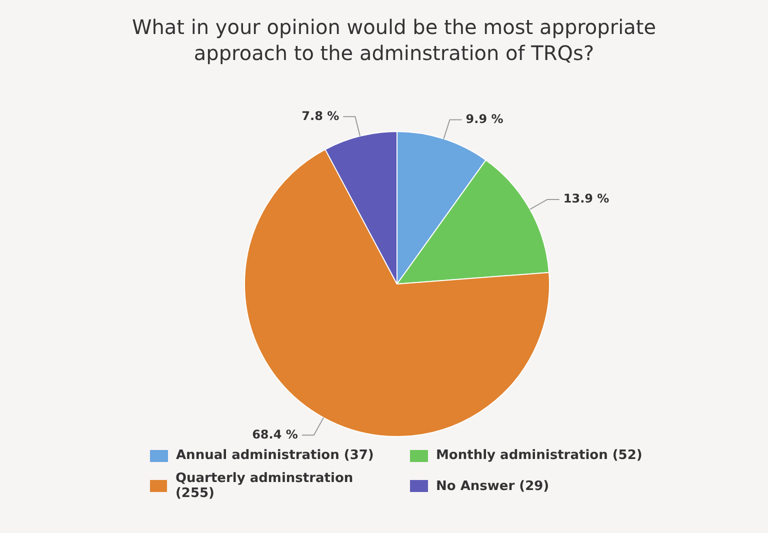  Describe the element at coordinates (275, 455) in the screenshot. I see `legend-label: Annual administration (37)` at that location.